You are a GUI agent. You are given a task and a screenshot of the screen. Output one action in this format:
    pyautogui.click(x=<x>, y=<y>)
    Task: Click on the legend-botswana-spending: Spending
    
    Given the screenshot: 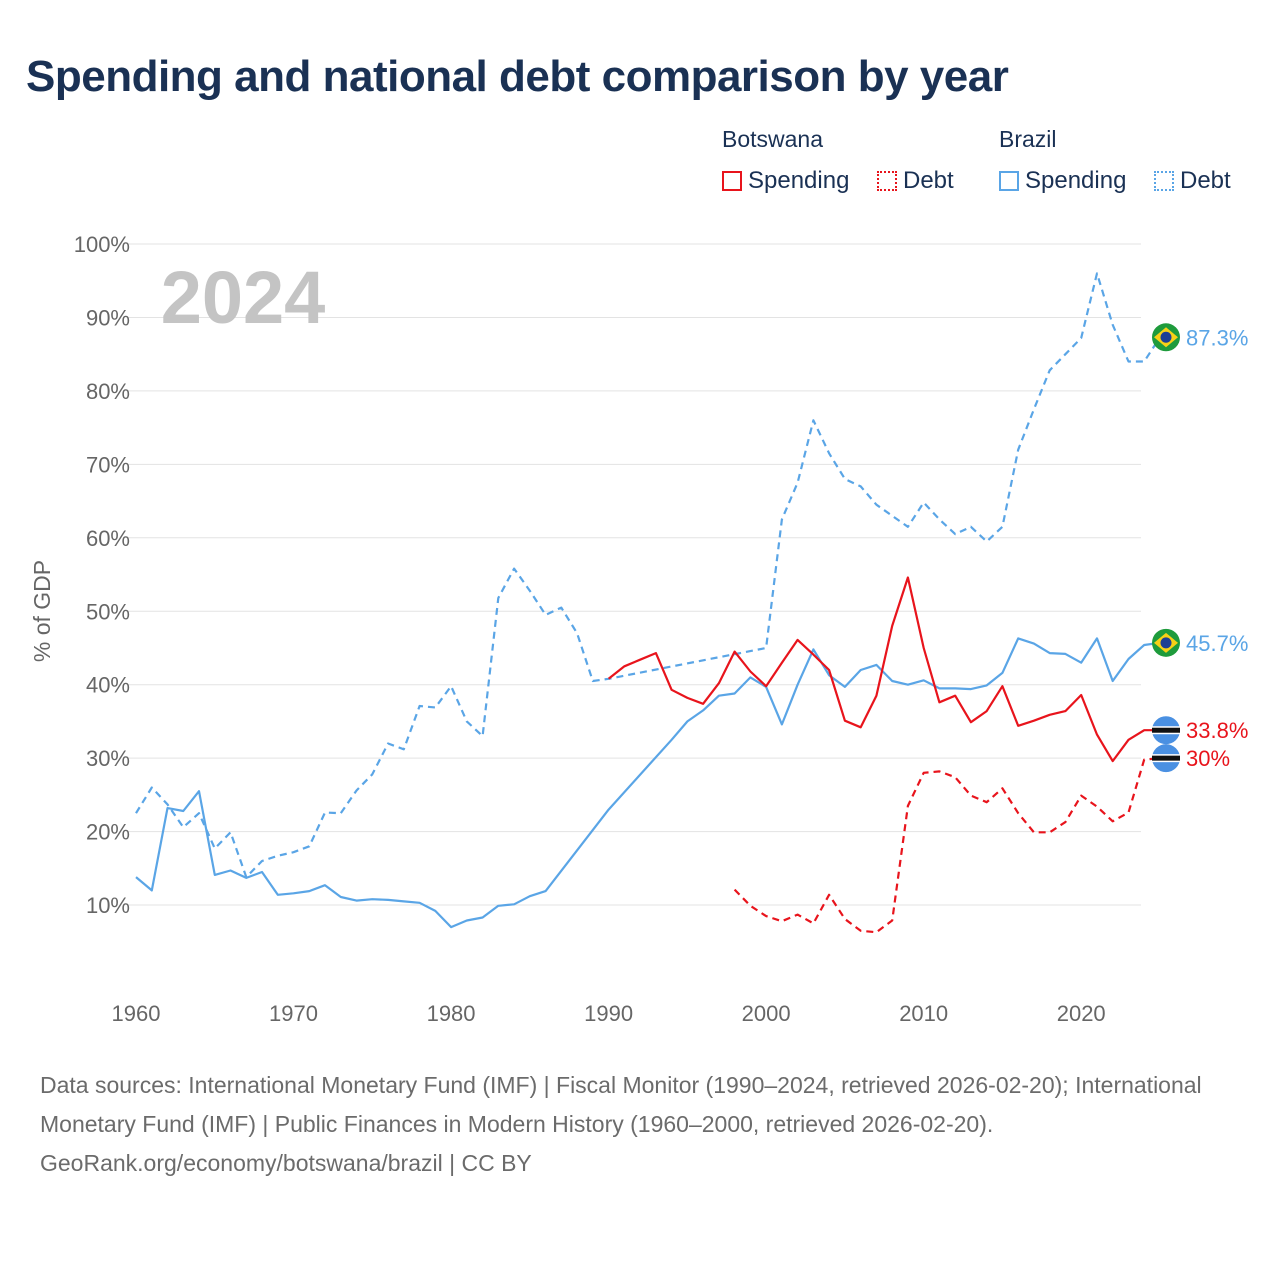 What is the action you would take?
    pyautogui.click(x=785, y=181)
    